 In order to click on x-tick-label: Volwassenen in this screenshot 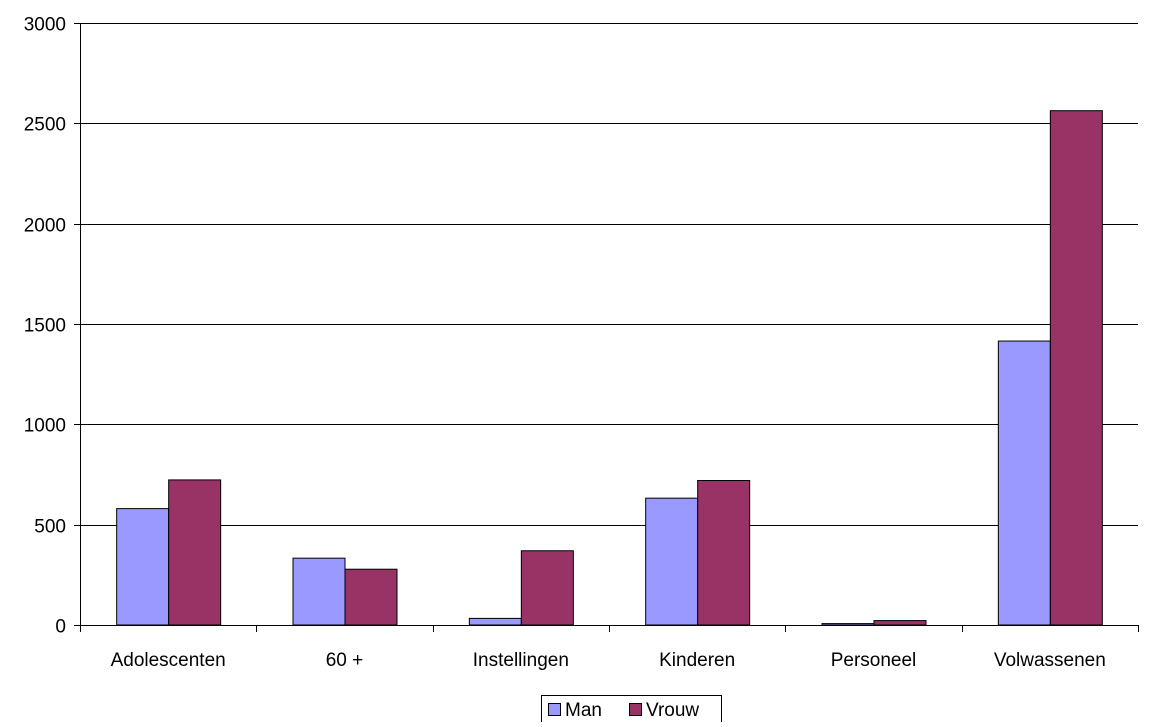, I will do `click(1050, 660)`.